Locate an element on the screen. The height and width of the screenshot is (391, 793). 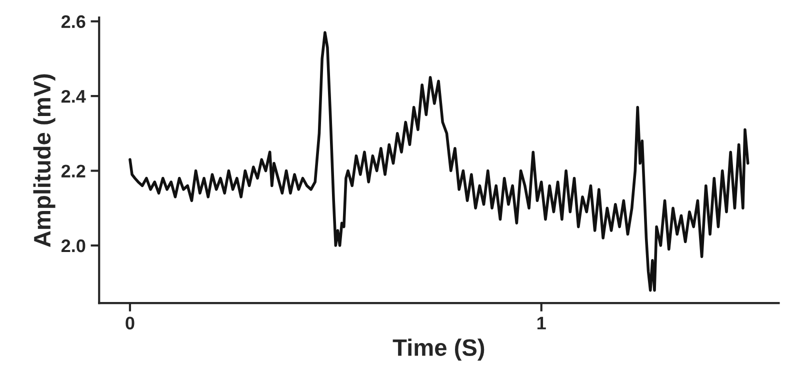
y-tick-label: 2.2 is located at coordinates (73, 171).